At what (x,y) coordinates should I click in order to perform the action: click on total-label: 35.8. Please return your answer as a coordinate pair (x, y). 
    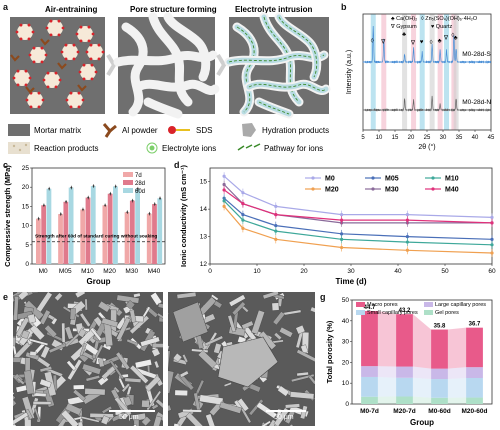
    Looking at the image, I should click on (440, 327).